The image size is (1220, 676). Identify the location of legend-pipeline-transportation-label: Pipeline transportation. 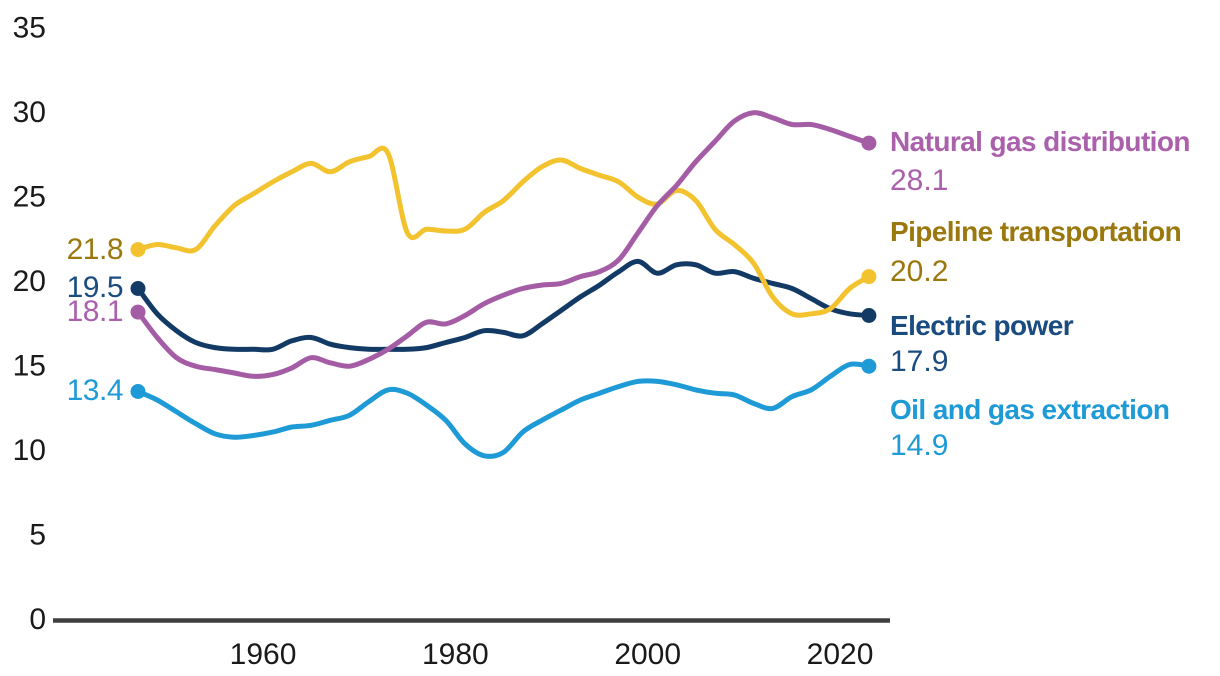
(1036, 231).